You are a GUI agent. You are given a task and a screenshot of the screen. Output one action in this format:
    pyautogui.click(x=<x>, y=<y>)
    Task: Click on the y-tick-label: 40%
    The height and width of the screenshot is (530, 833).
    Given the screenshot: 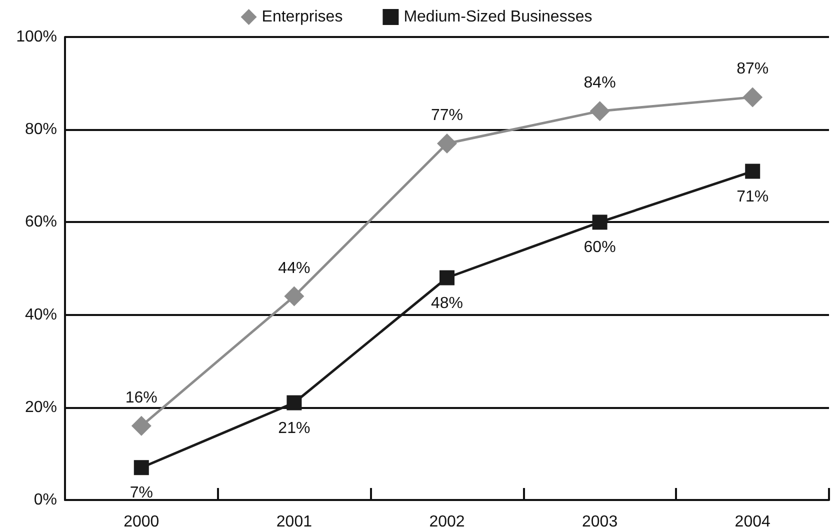 What is the action you would take?
    pyautogui.click(x=40, y=315)
    